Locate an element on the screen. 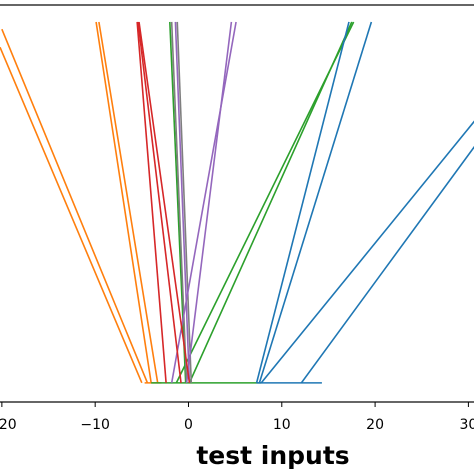 The width and height of the screenshot is (474, 474). x-tick-label: −10 is located at coordinates (95, 425).